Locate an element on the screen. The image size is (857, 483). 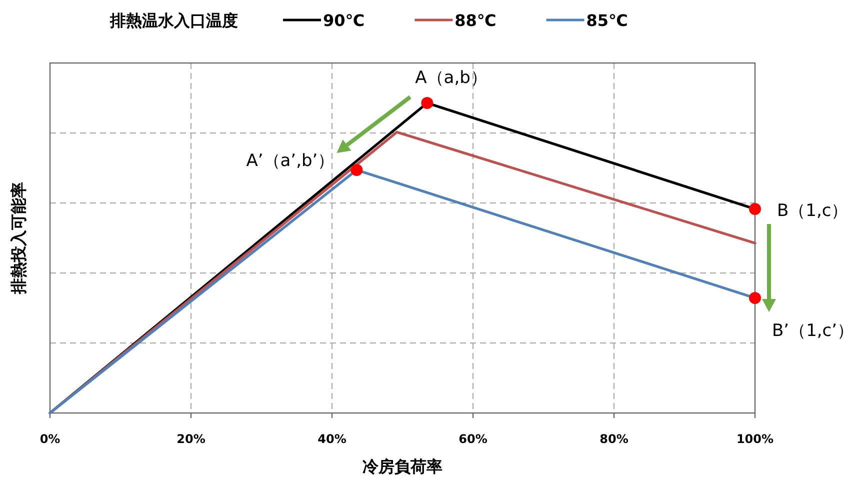
annotation: B’（1,c’） is located at coordinates (813, 330).